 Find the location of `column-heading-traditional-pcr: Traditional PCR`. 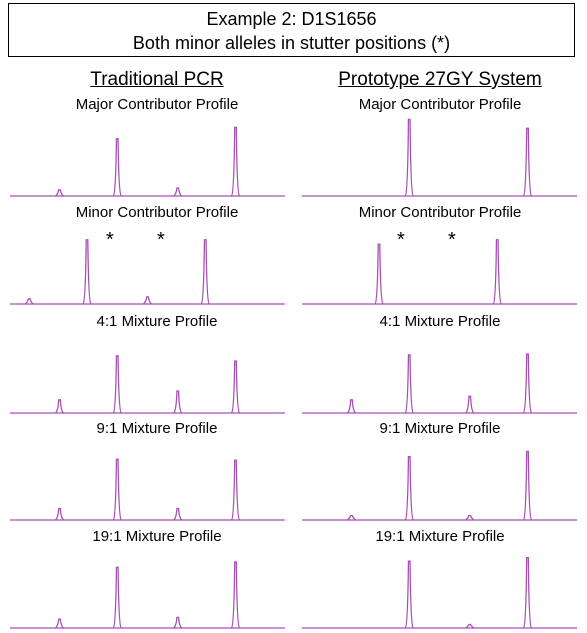

column-heading-traditional-pcr: Traditional PCR is located at coordinates (157, 79).